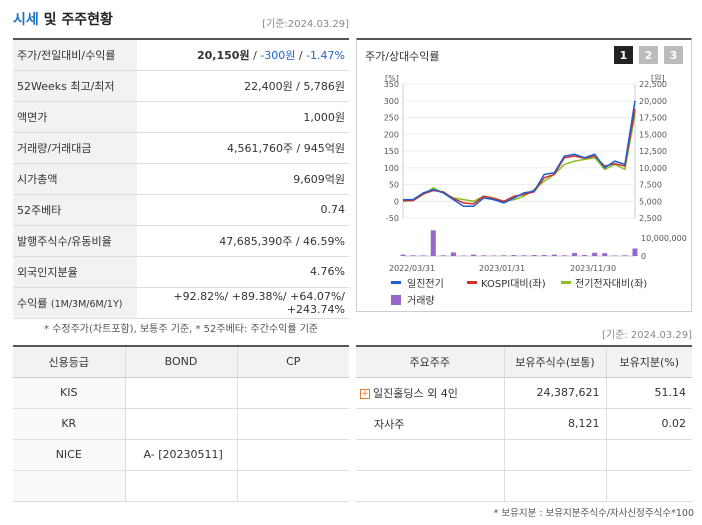 Image resolution: width=702 pixels, height=525 pixels. What do you see at coordinates (658, 78) in the screenshot?
I see `right-axis-unit: [원]` at bounding box center [658, 78].